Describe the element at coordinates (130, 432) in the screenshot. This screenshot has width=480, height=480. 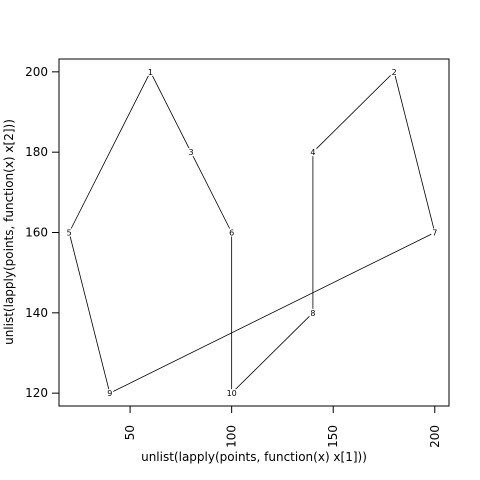
I see `x-tick-label: 50` at that location.